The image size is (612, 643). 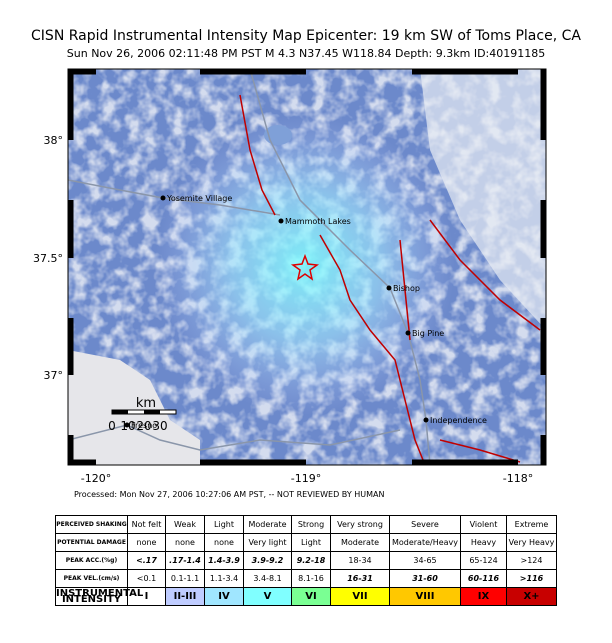 I want to click on row-label: PEAK VEL.(cm/s), so click(x=91, y=578).